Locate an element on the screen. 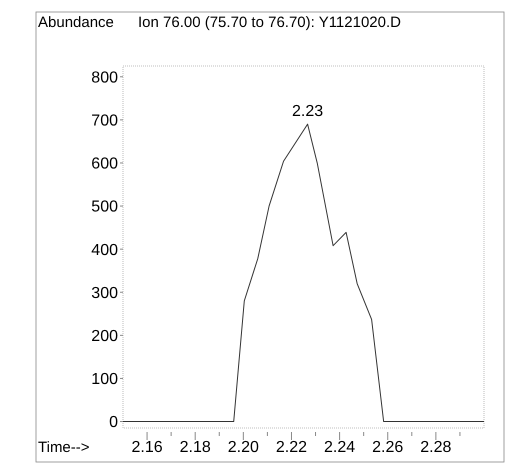 The image size is (508, 466). chart-title: Ion 76.00 (75.70 to 76.70): Y1121020.D is located at coordinates (270, 22).